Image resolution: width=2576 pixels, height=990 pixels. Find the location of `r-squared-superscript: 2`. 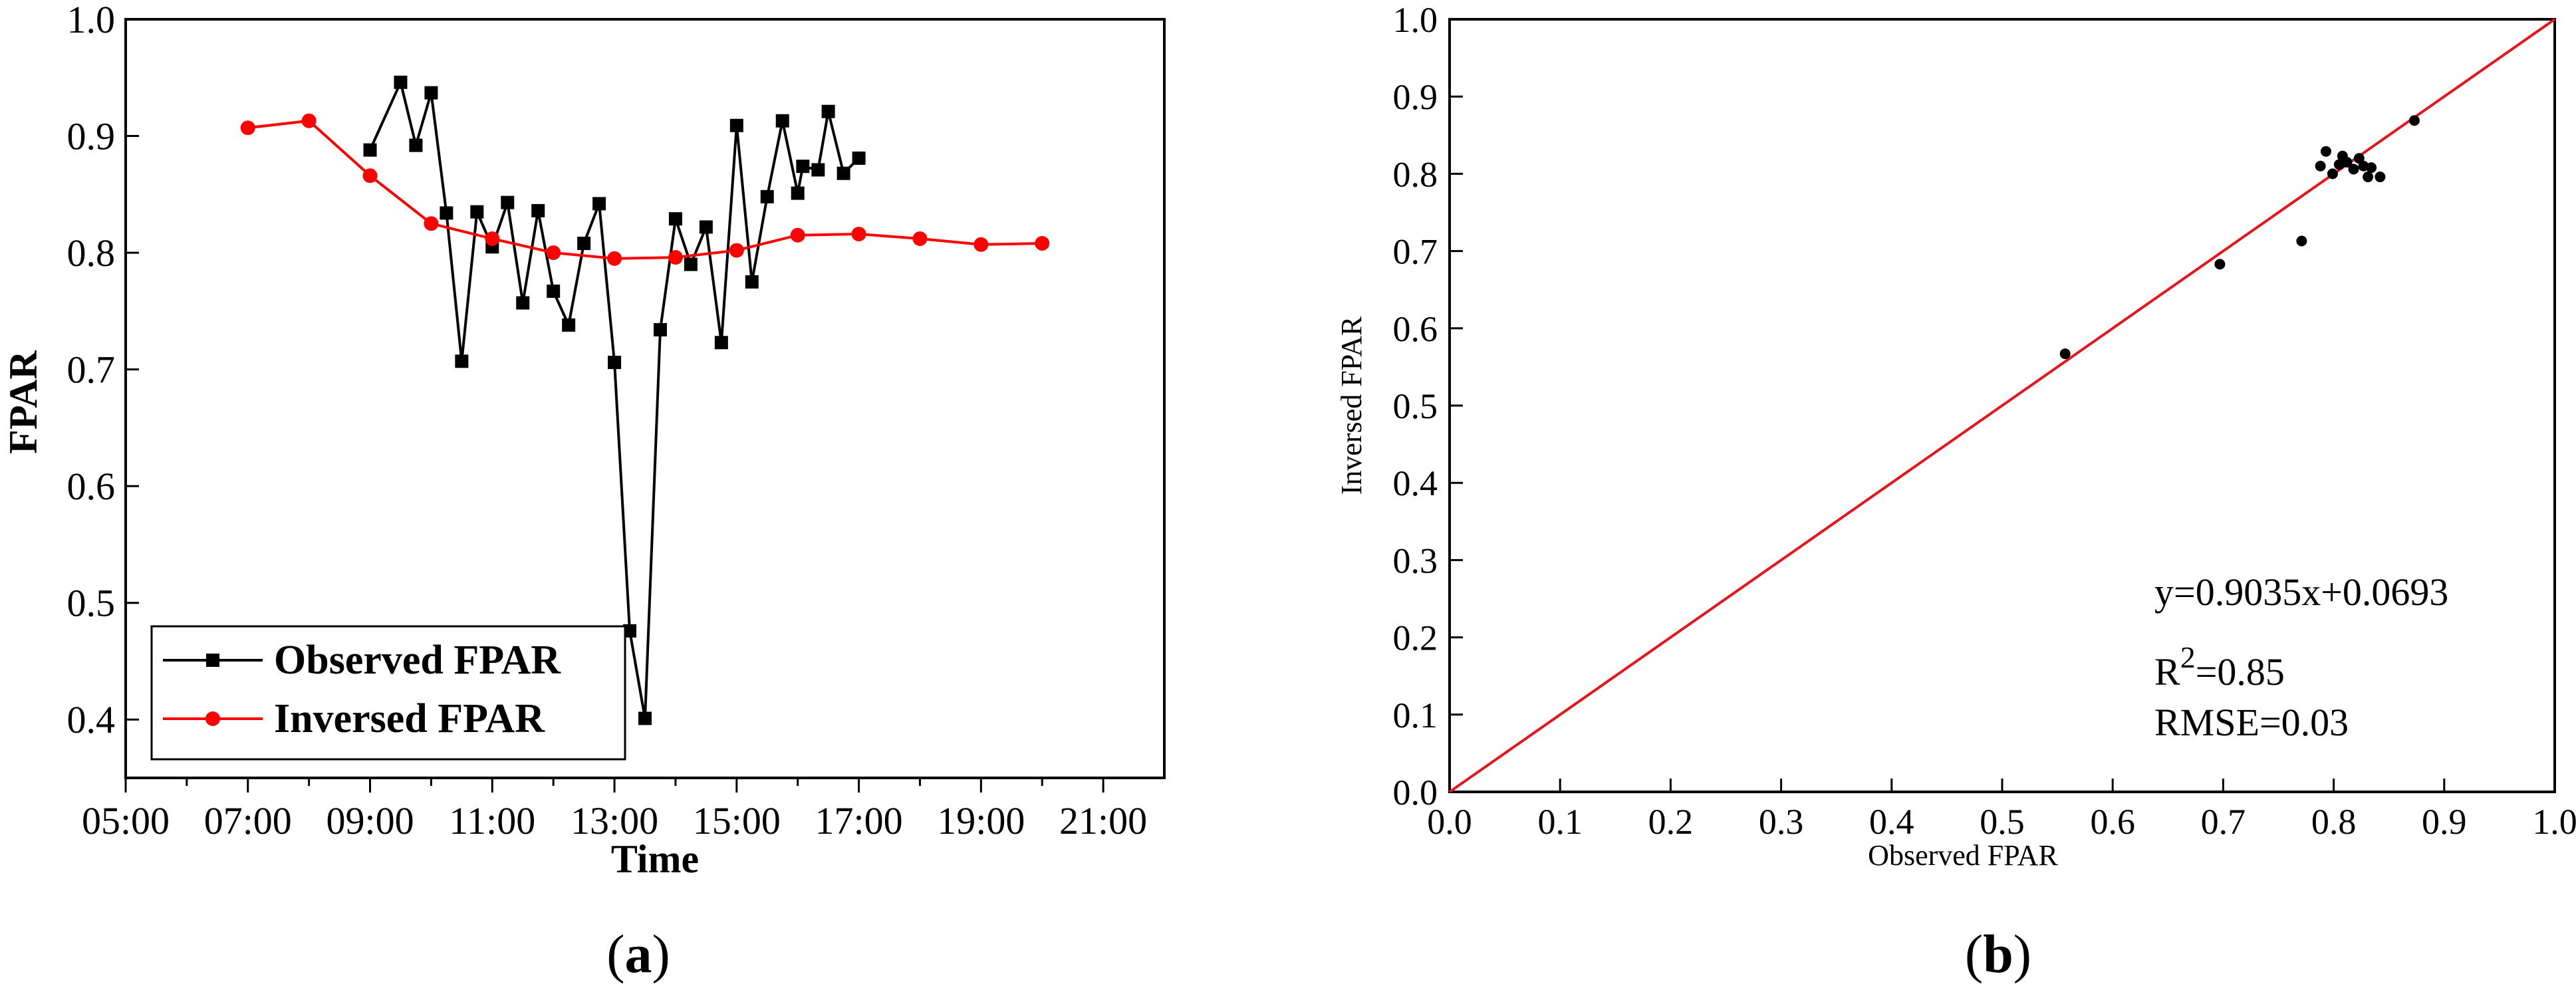

r-squared-superscript: 2 is located at coordinates (2188, 657).